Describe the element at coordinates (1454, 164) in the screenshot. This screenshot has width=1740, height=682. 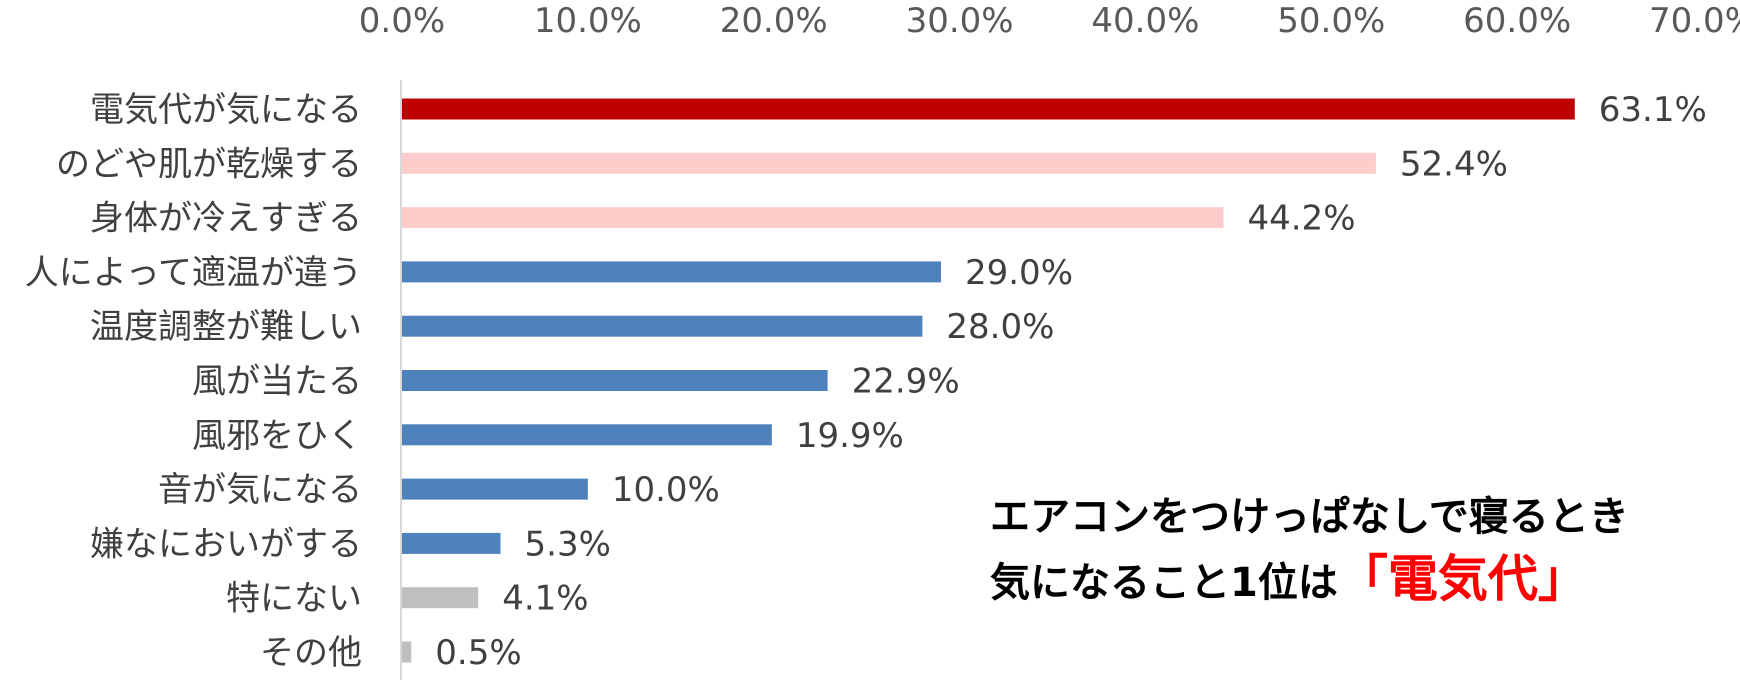
I see `value-label: 52.4%` at that location.